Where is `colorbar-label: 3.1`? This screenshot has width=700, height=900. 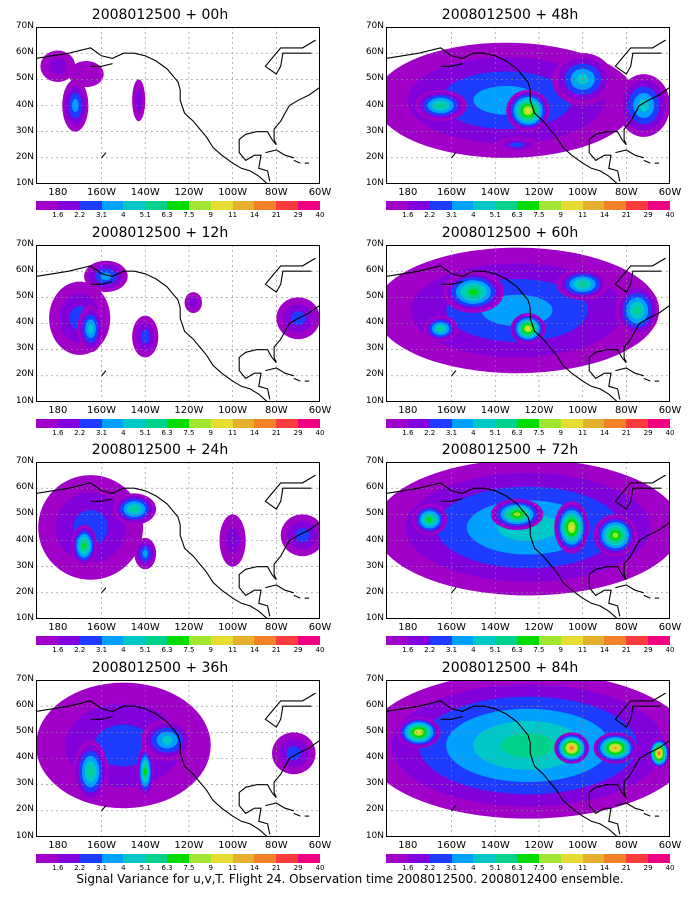 colorbar-label: 3.1 is located at coordinates (101, 215).